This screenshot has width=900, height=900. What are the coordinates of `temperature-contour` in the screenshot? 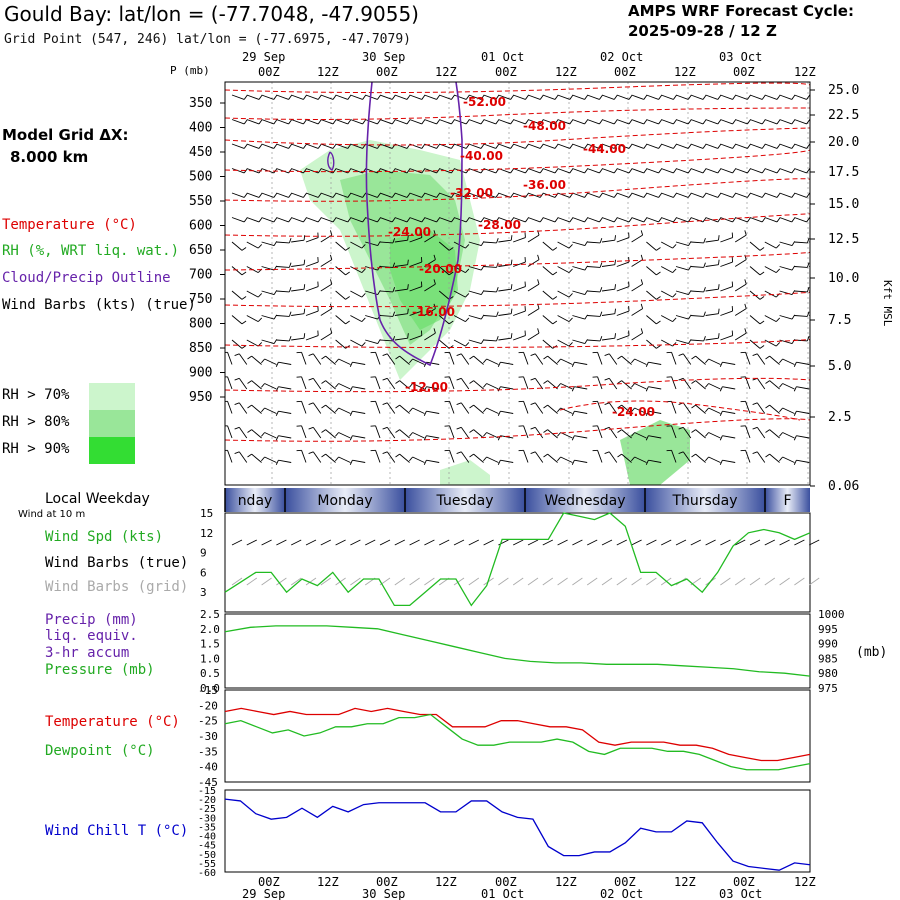 It's located at (517, 88).